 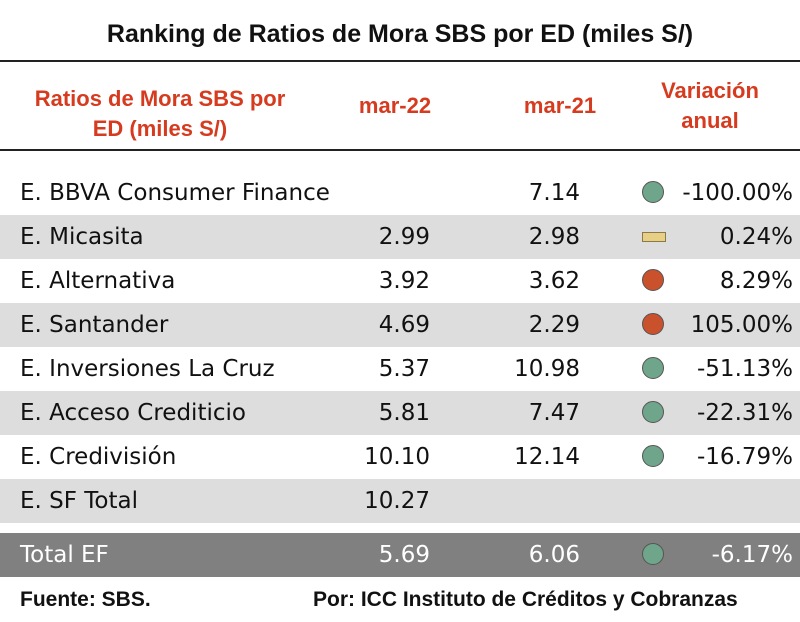 I want to click on row-mar22-value, so click(x=365, y=193).